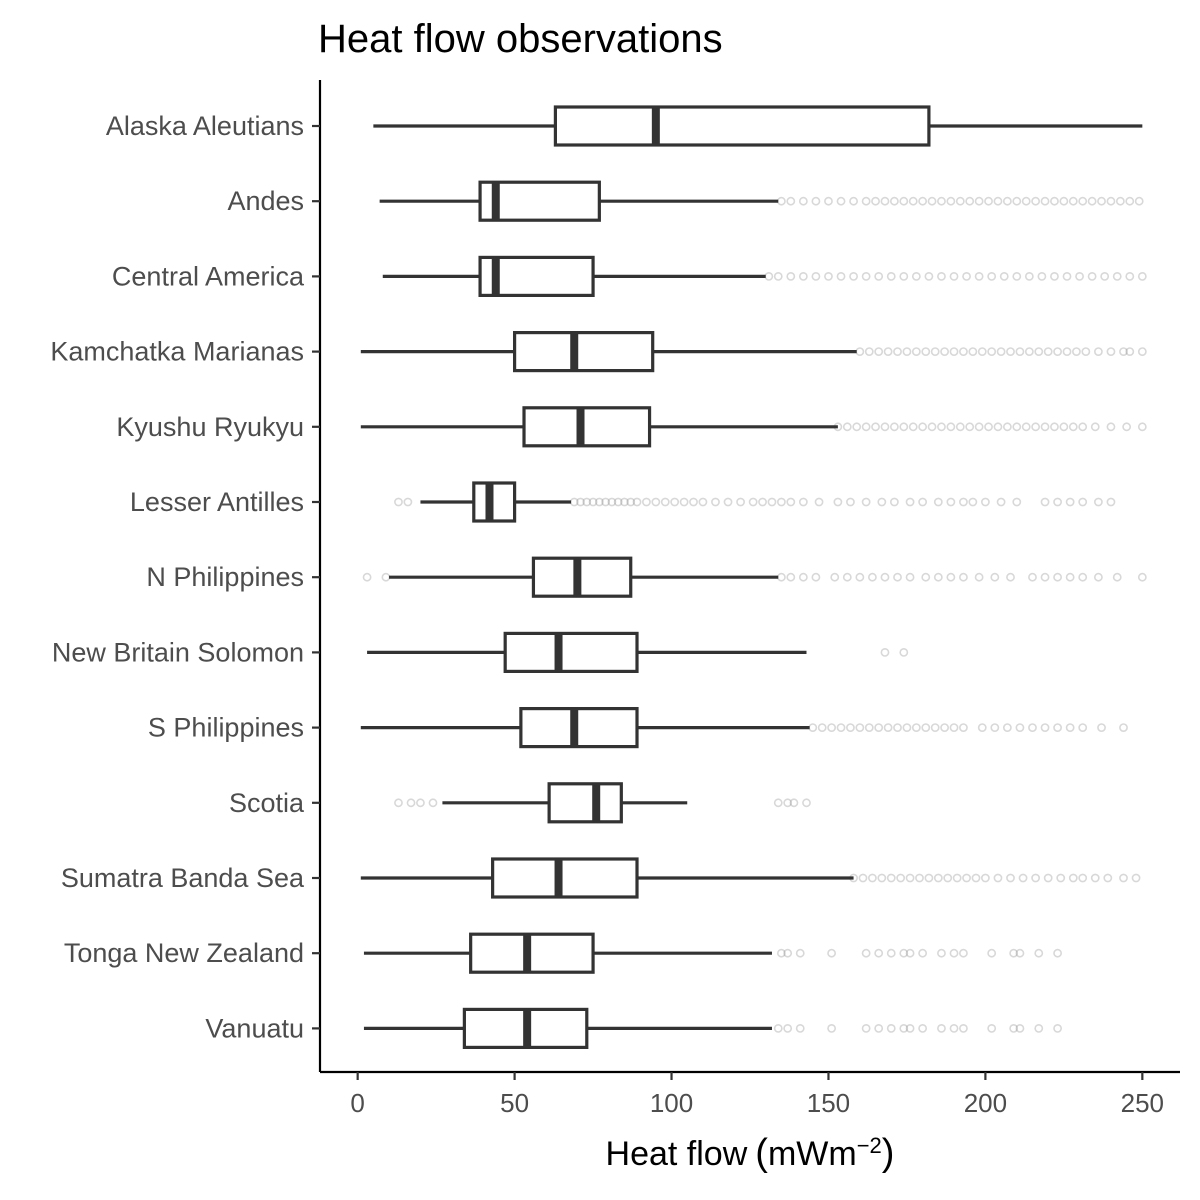 The height and width of the screenshot is (1200, 1200). Describe the element at coordinates (254, 1028) in the screenshot. I see `y-tick-label: Vanuatu` at that location.